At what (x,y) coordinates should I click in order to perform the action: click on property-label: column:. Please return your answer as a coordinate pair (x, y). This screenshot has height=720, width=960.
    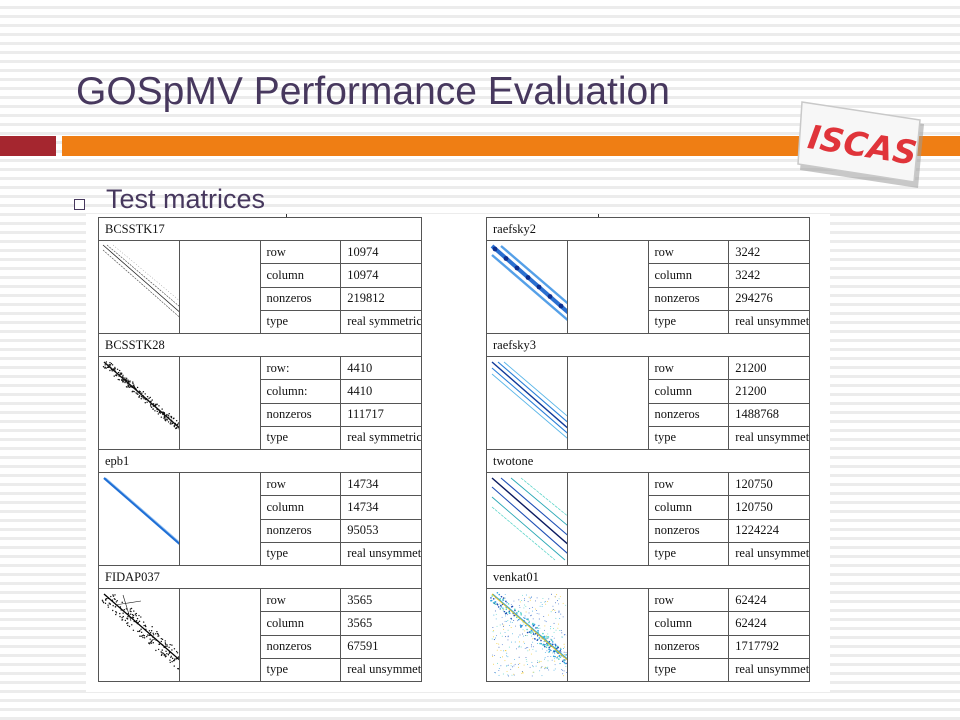
    Looking at the image, I should click on (300, 391).